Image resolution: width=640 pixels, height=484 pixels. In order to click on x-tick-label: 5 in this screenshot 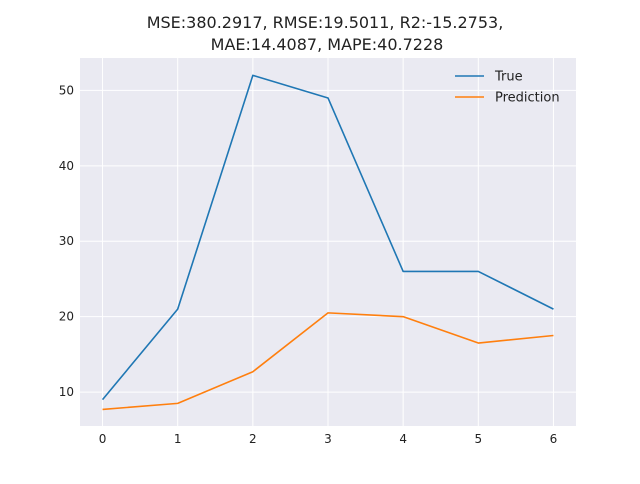, I will do `click(478, 439)`.